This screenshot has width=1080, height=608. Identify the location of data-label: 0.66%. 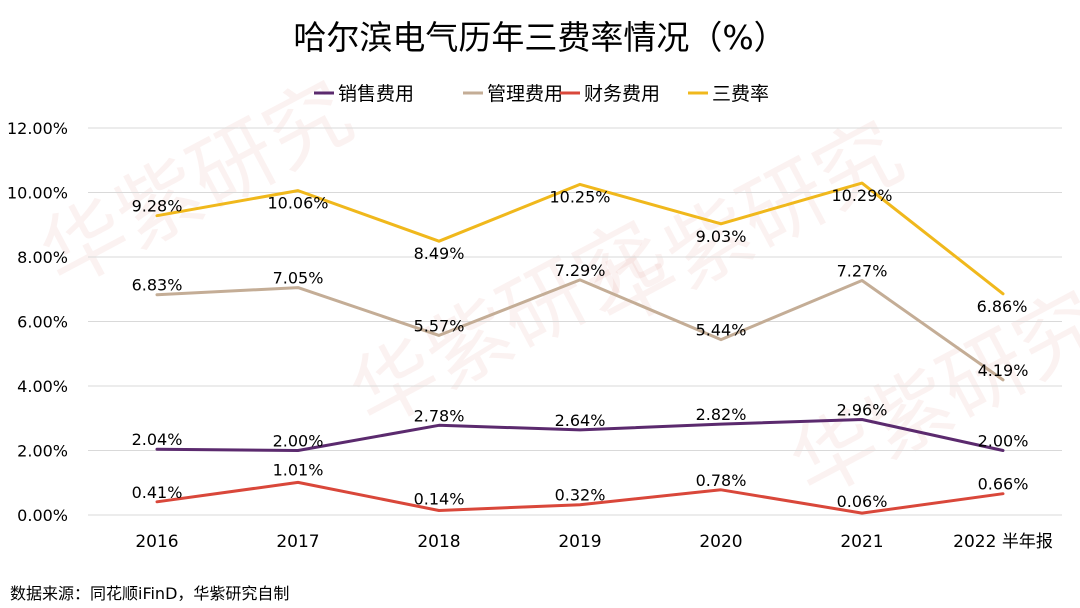
(1003, 484).